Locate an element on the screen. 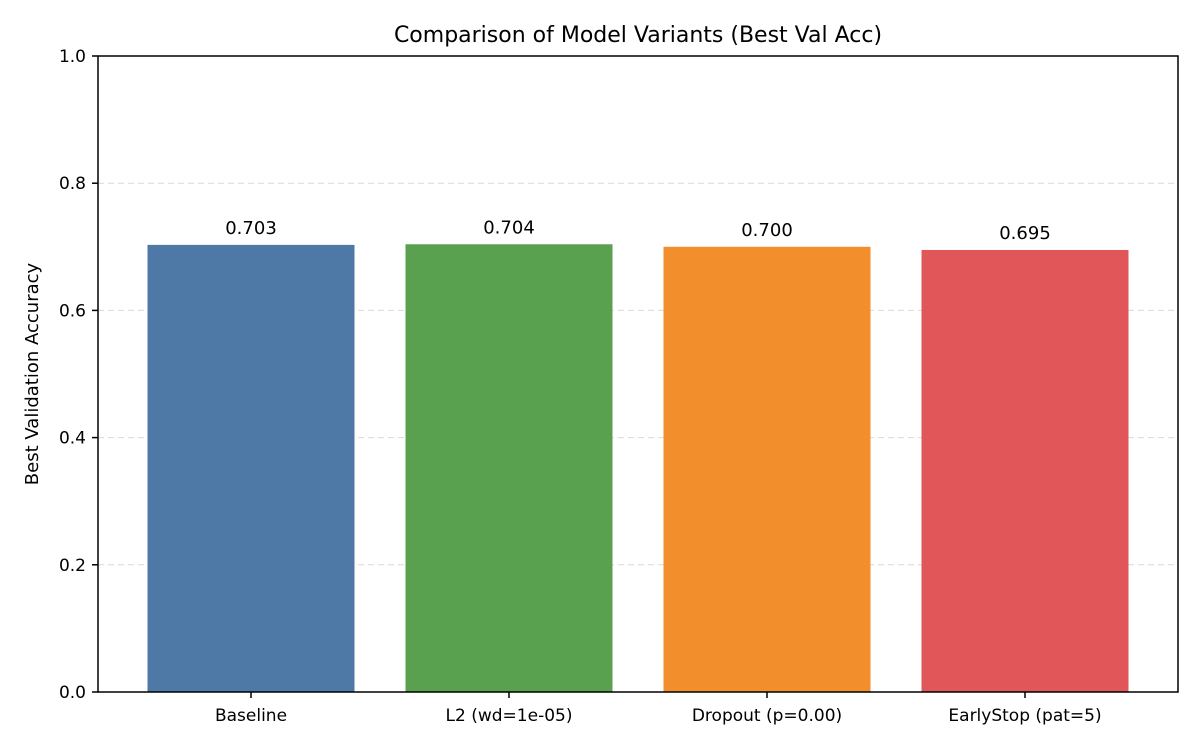  y-tick-label: 0.6 is located at coordinates (72, 311).